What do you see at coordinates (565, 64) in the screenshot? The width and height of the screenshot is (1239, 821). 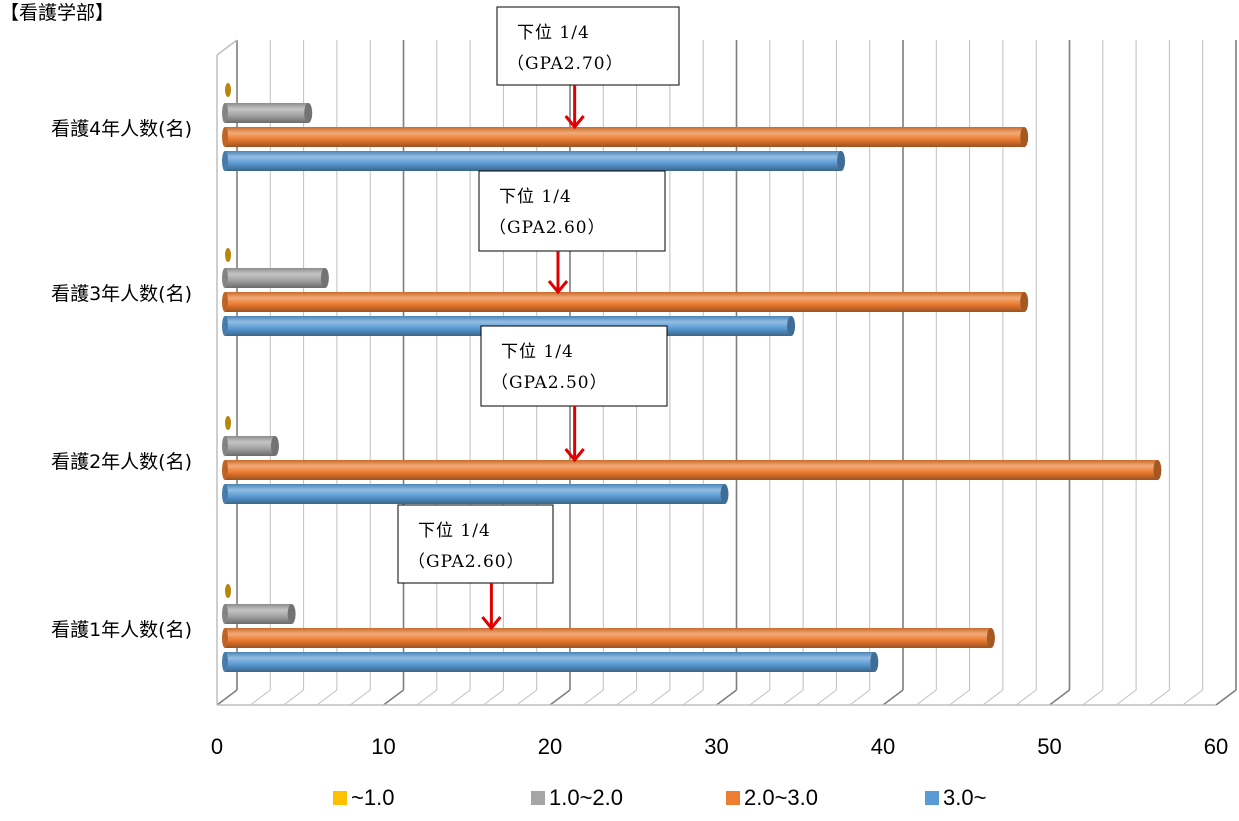 I see `annotation-line2: （GPA2.70）` at bounding box center [565, 64].